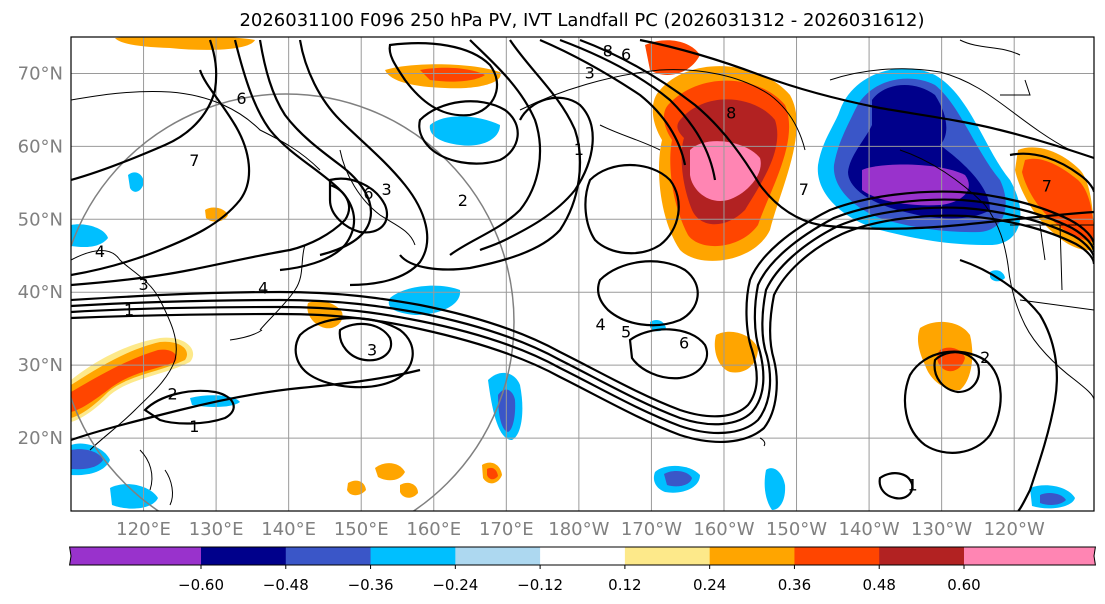 The width and height of the screenshot is (1105, 604). What do you see at coordinates (286, 585) in the screenshot?
I see `colorbar-tick-label: −0.48` at bounding box center [286, 585].